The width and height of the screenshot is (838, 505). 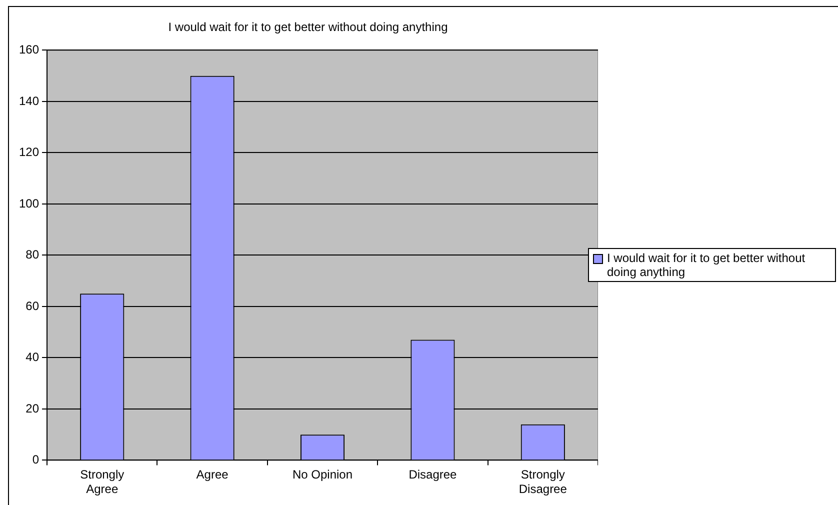 I want to click on y-tick-label: 60, so click(x=33, y=305).